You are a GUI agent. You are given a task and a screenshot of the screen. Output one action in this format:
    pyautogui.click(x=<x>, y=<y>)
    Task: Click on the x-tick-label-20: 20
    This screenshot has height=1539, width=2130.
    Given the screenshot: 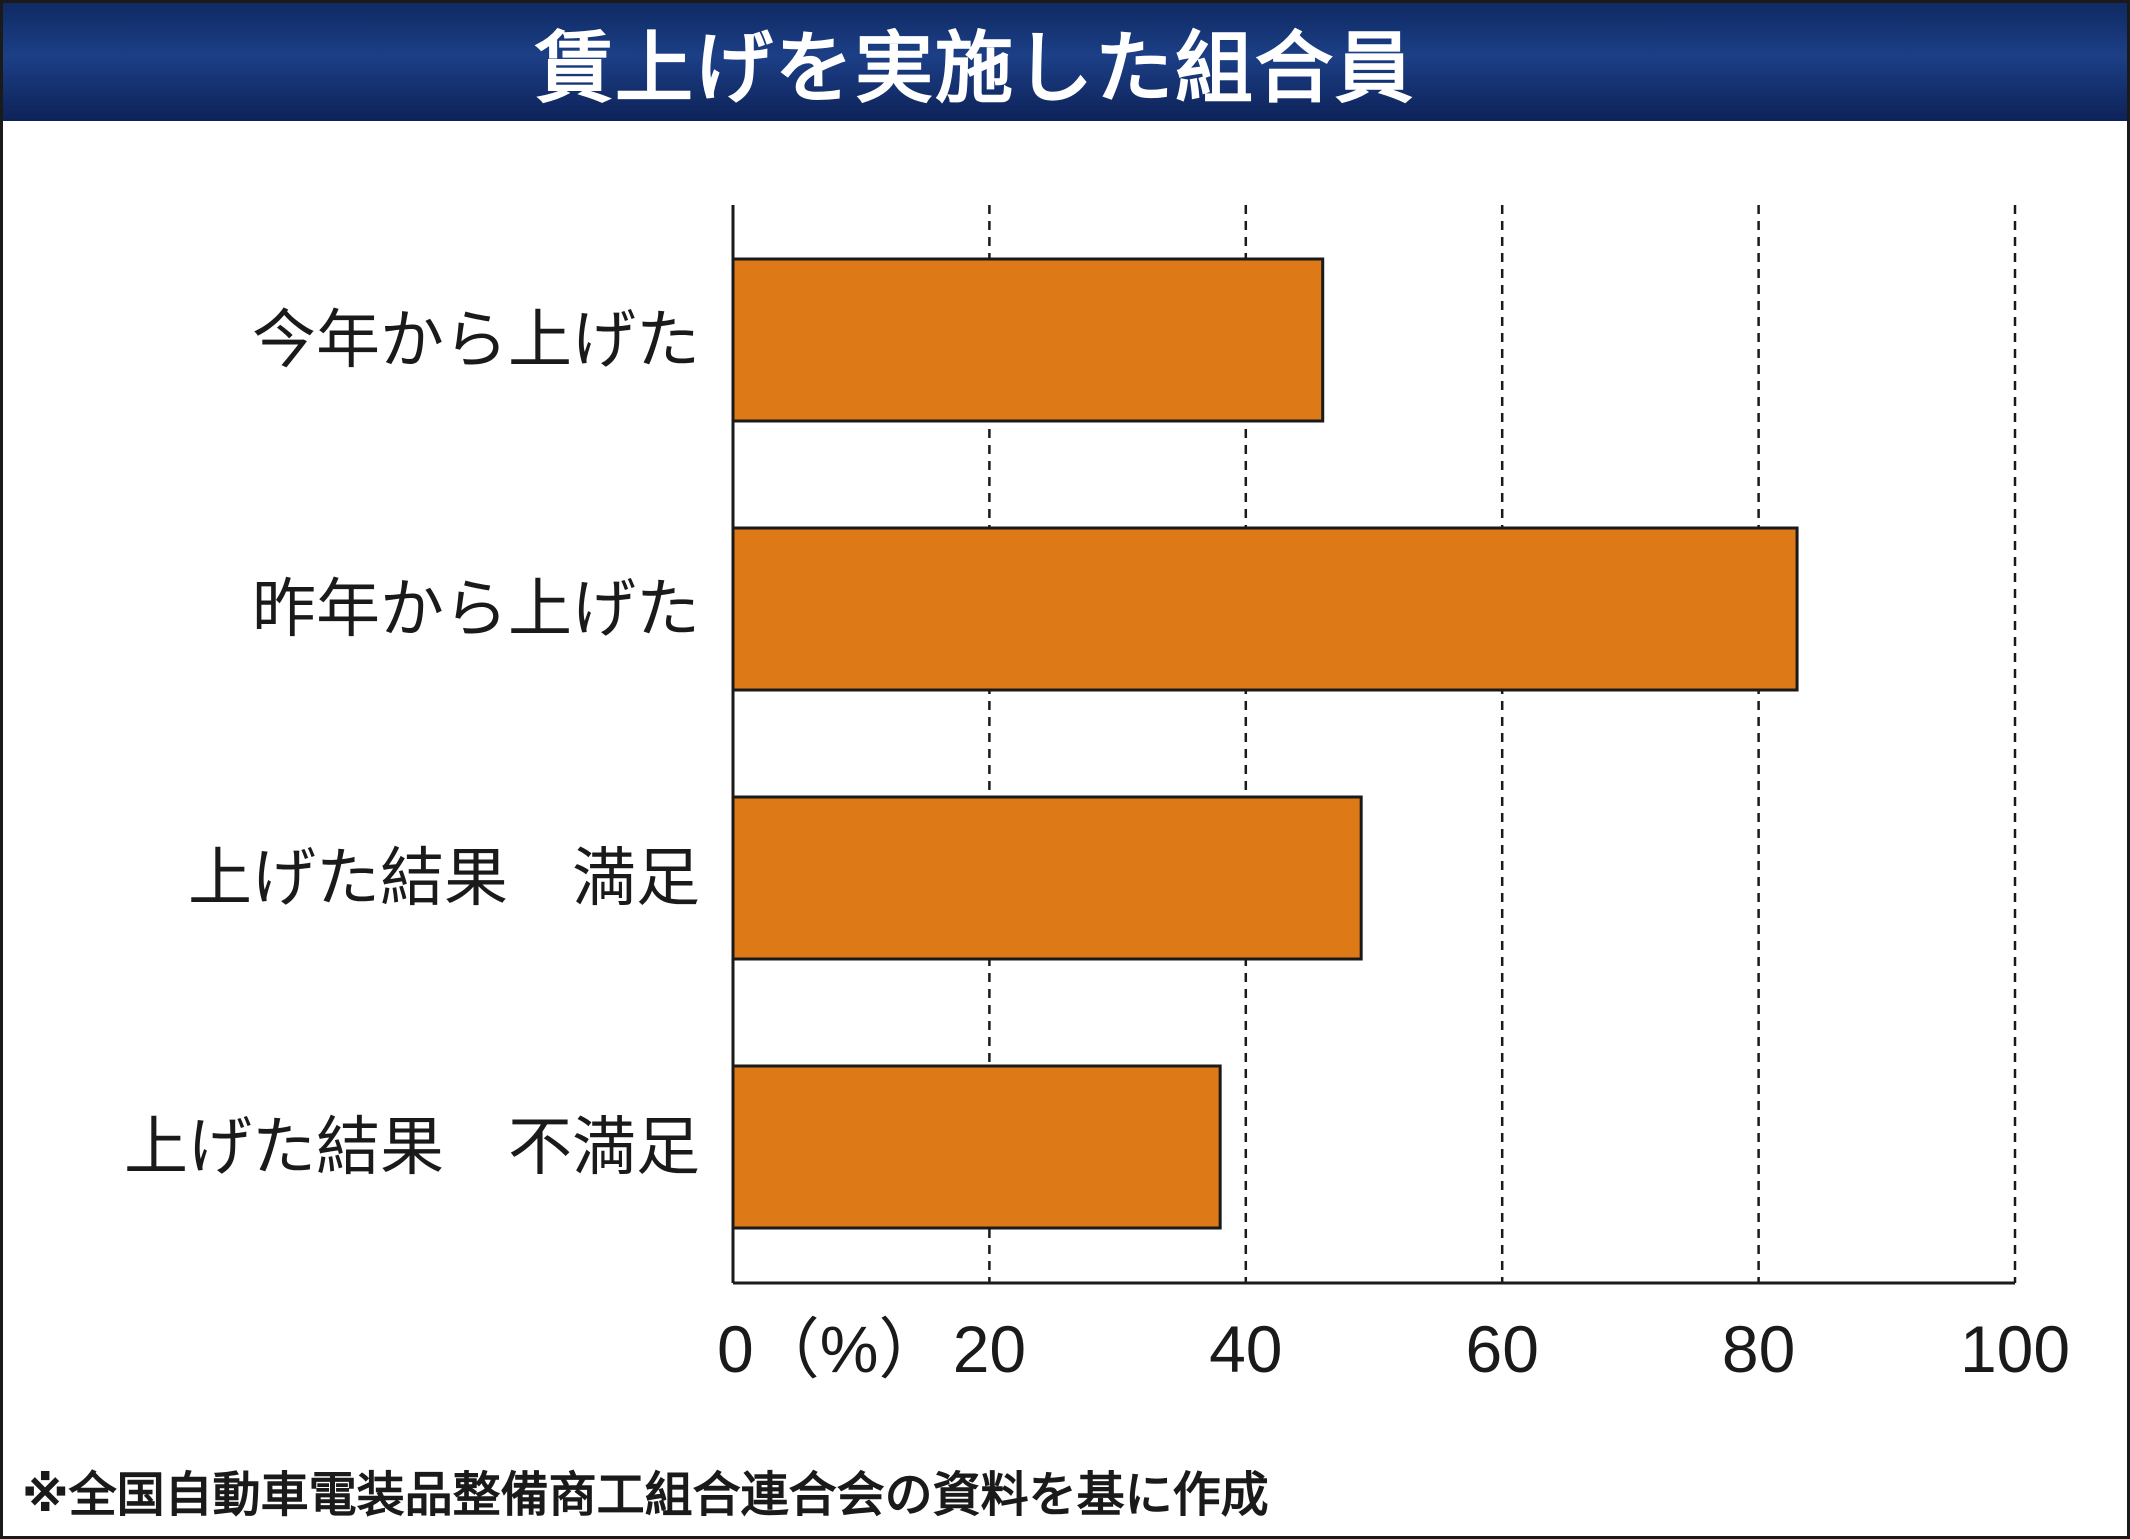 What is the action you would take?
    pyautogui.click(x=989, y=1349)
    